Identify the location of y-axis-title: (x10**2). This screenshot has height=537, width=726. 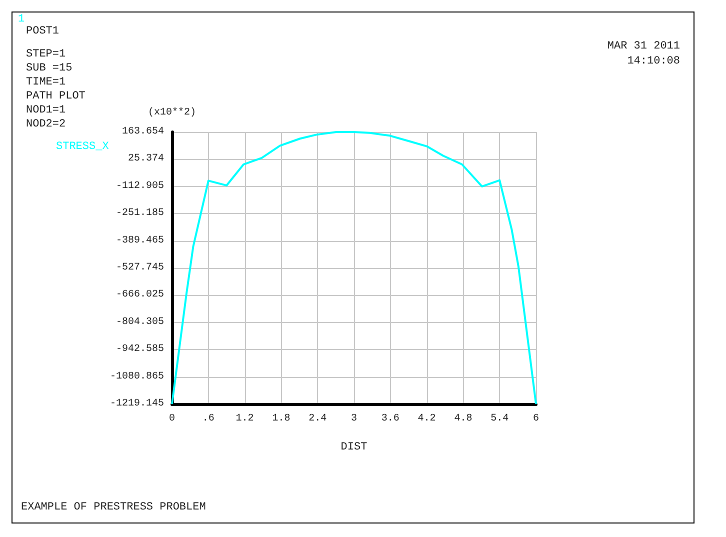
(172, 112).